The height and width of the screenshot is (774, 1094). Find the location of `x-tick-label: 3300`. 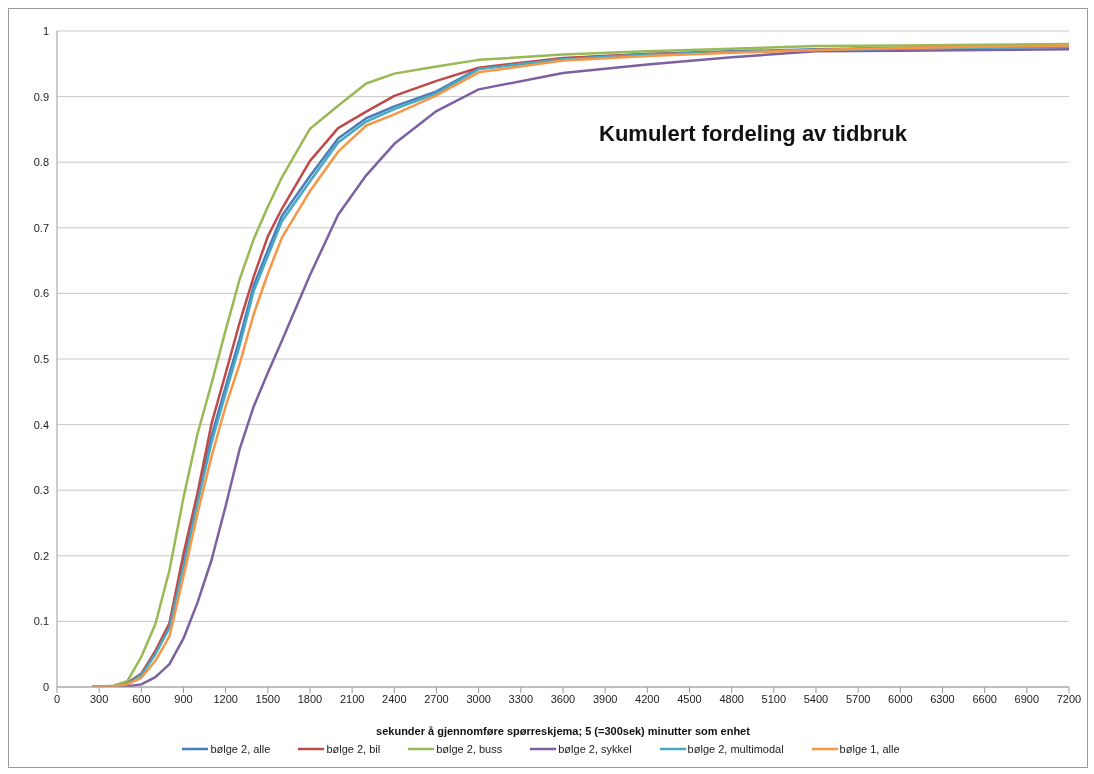

x-tick-label: 3300 is located at coordinates (521, 698).